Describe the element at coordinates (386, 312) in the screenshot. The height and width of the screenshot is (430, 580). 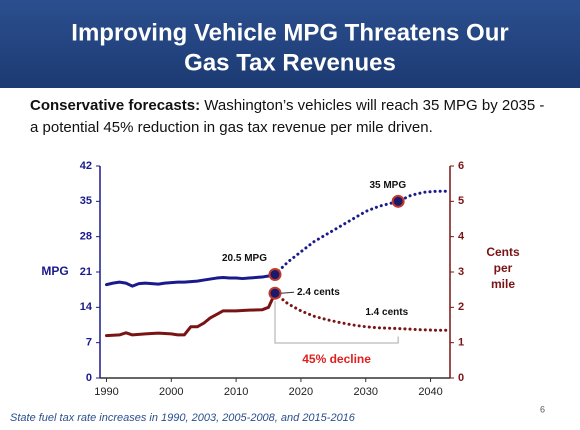
I see `annotation: 1.4 cents` at that location.